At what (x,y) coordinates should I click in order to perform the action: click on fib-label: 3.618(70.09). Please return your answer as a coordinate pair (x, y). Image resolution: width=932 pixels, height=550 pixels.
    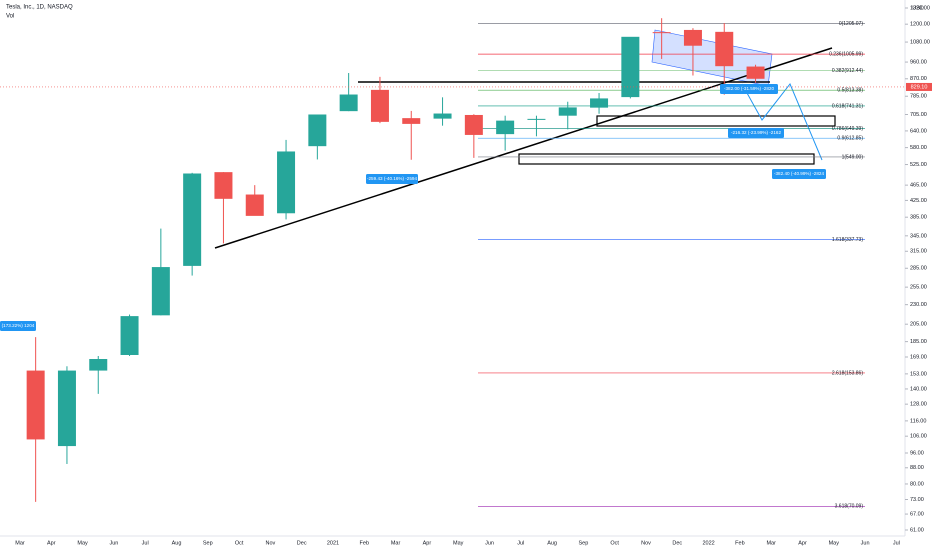
    Looking at the image, I should click on (849, 507).